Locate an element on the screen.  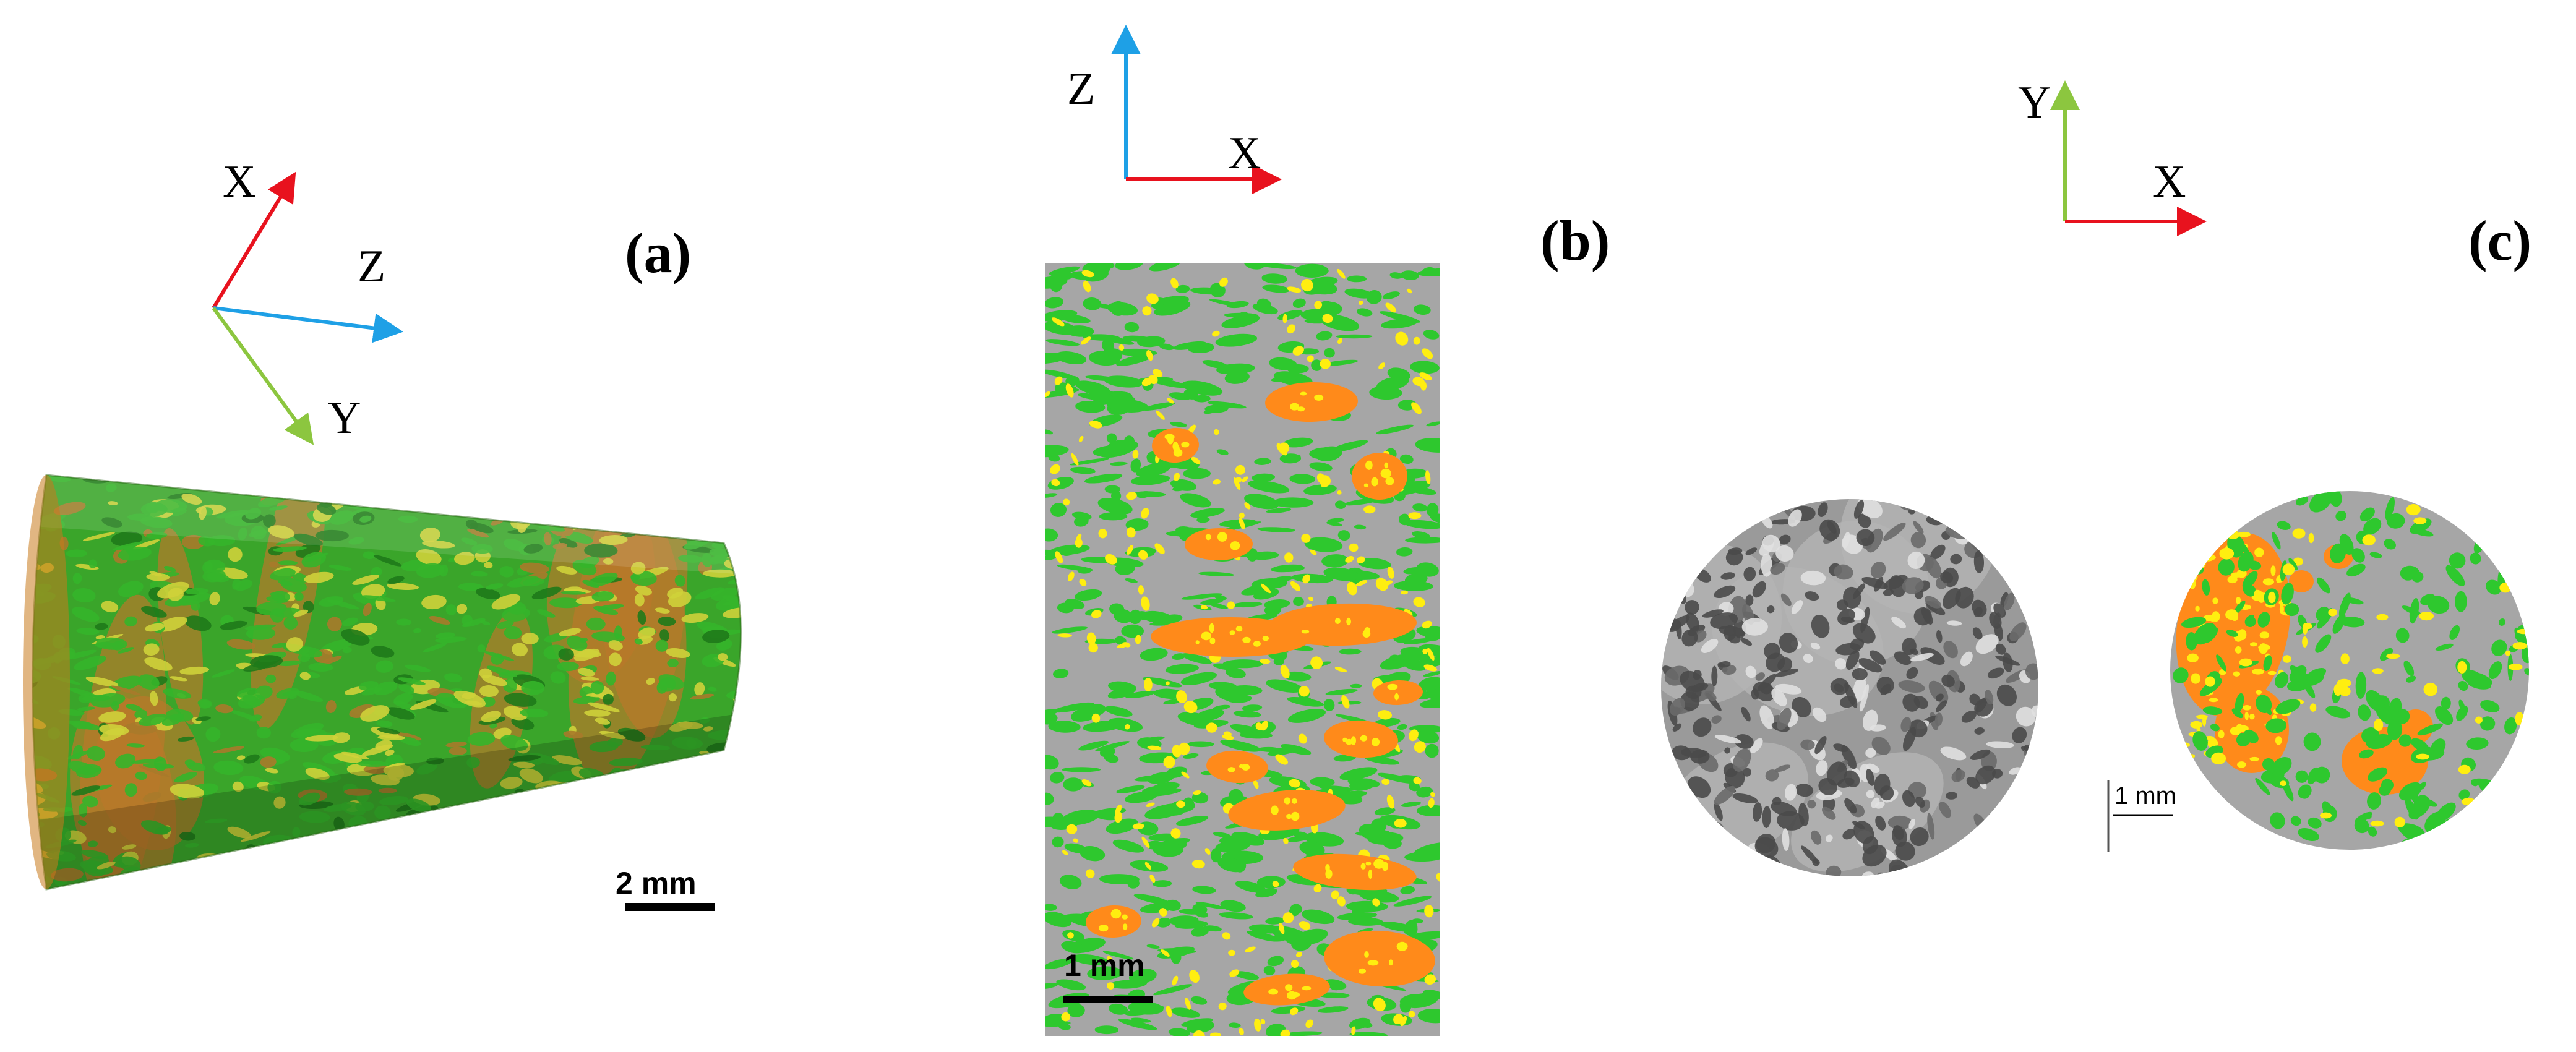
grayscale-ct-slice is located at coordinates (1849, 688).